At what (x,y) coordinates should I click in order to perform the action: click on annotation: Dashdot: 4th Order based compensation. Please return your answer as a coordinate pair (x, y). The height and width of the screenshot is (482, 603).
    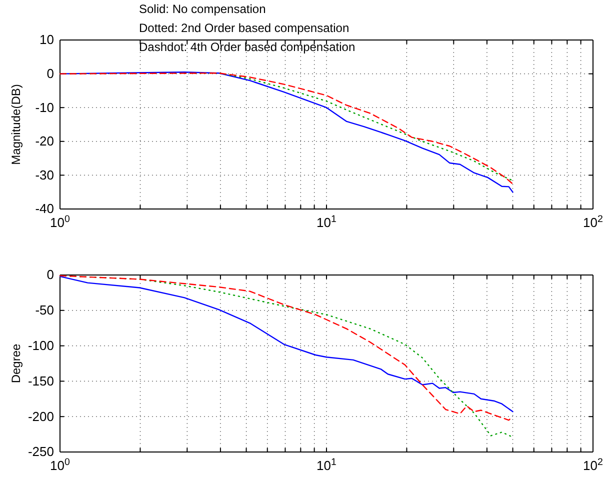
    Looking at the image, I should click on (247, 47).